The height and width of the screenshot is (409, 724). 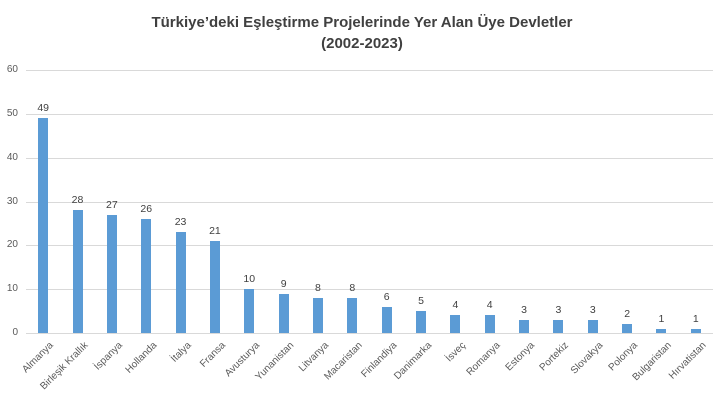 What do you see at coordinates (212, 355) in the screenshot?
I see `x-category-label: Fransa` at bounding box center [212, 355].